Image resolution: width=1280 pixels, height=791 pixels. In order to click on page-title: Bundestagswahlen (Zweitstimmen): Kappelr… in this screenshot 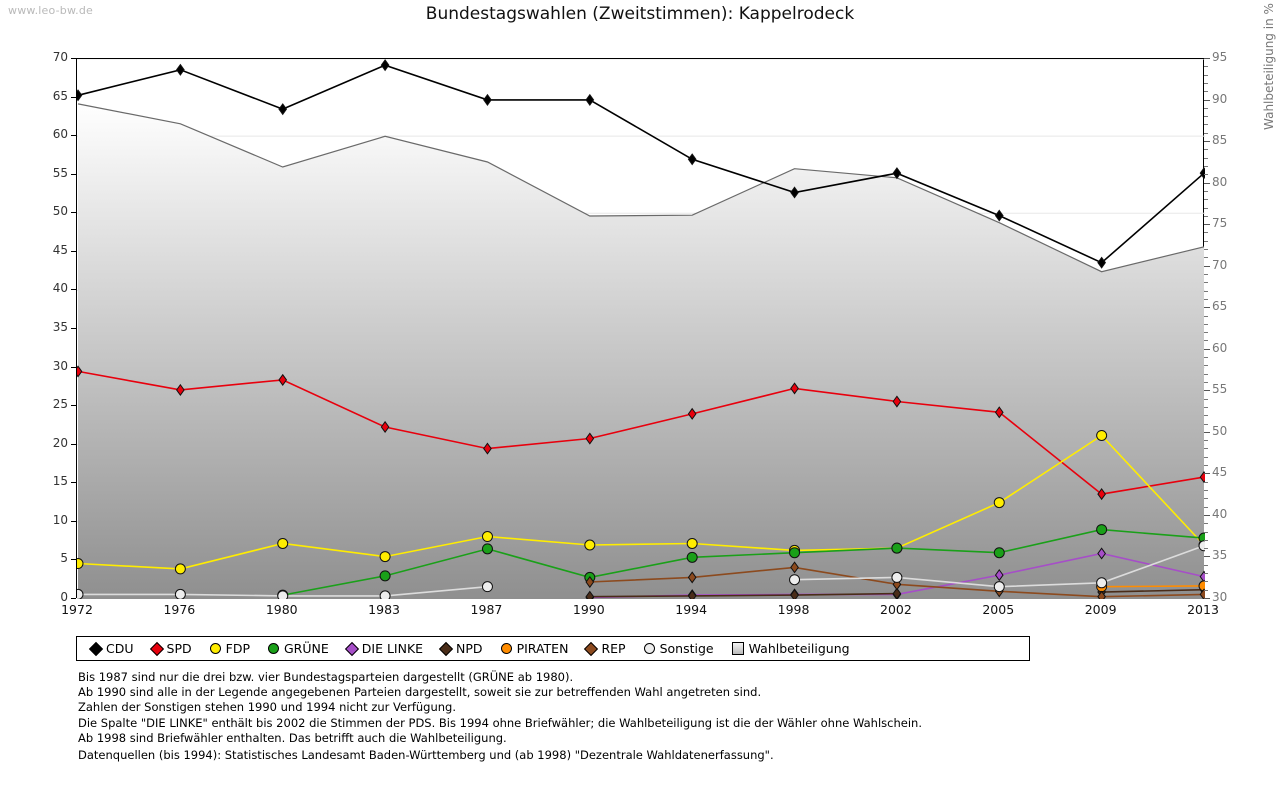, I will do `click(640, 14)`.